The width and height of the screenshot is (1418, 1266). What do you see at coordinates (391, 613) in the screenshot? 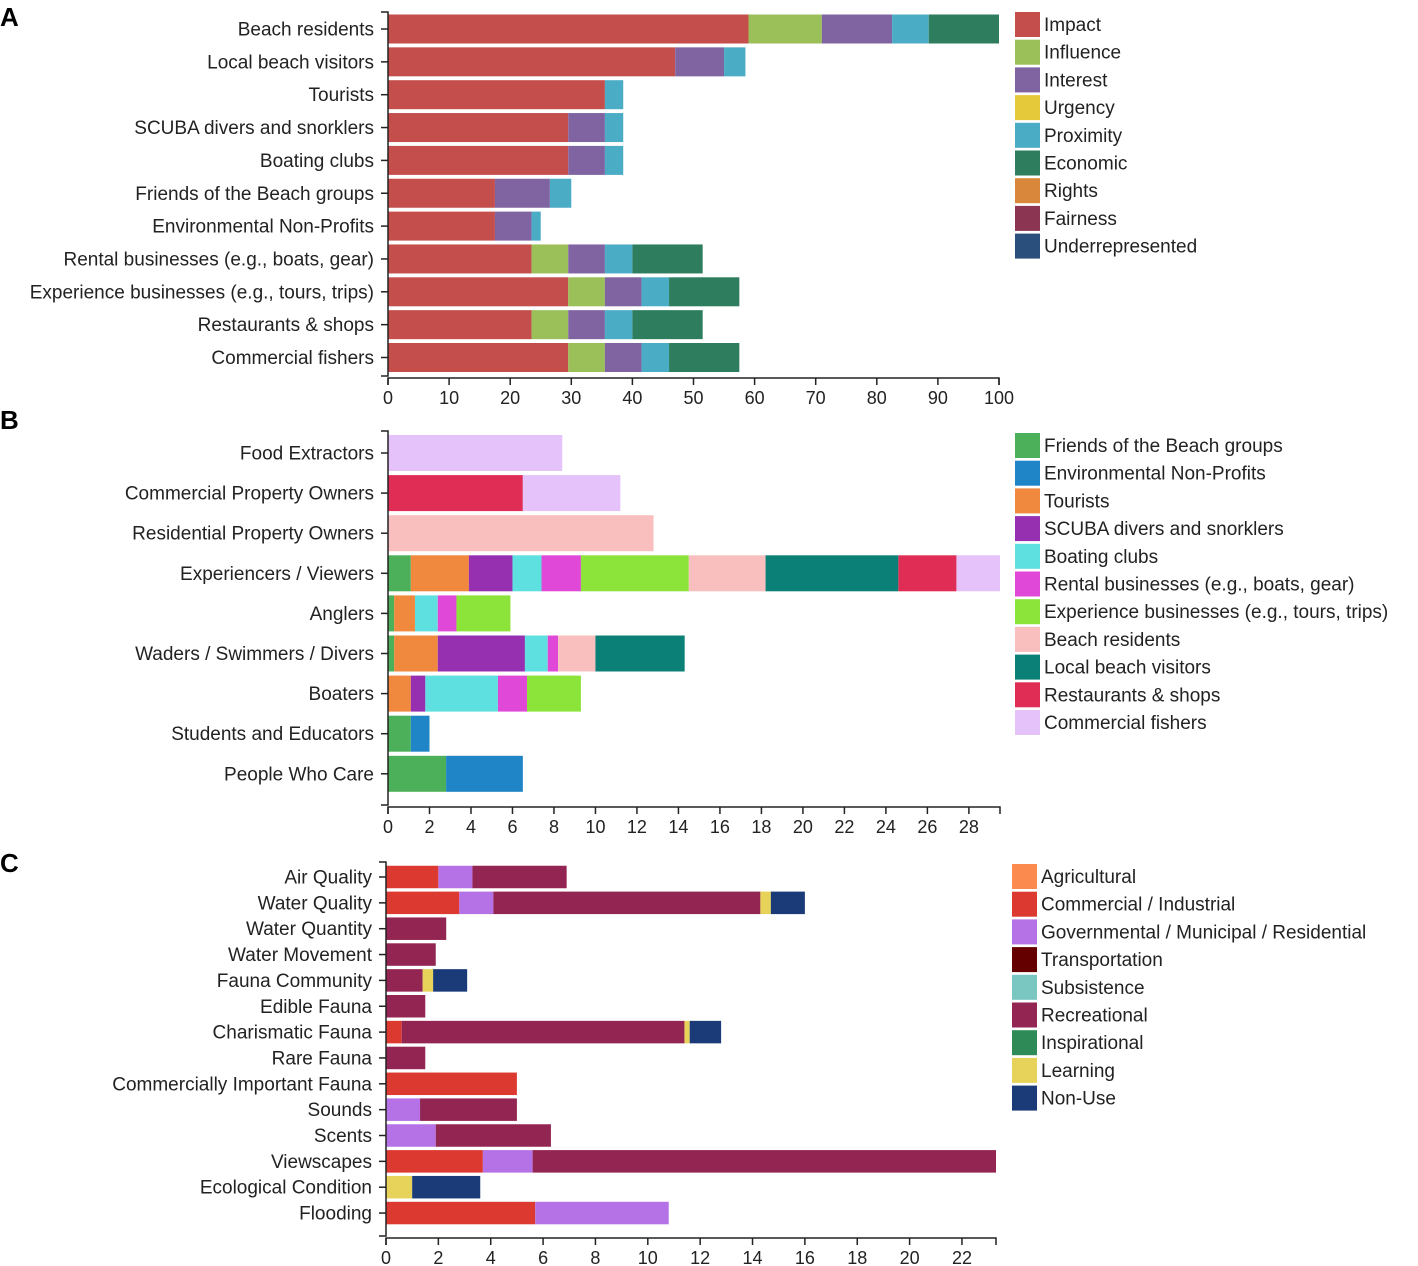
I see `panel-b-bar-anglers-friends-of-the-beach-groups` at bounding box center [391, 613].